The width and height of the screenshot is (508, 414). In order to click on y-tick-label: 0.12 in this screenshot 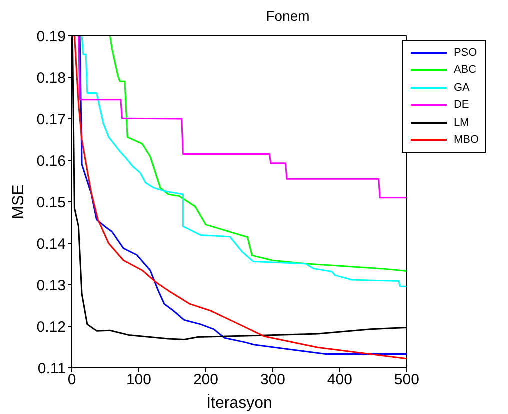, I will do `click(51, 327)`.